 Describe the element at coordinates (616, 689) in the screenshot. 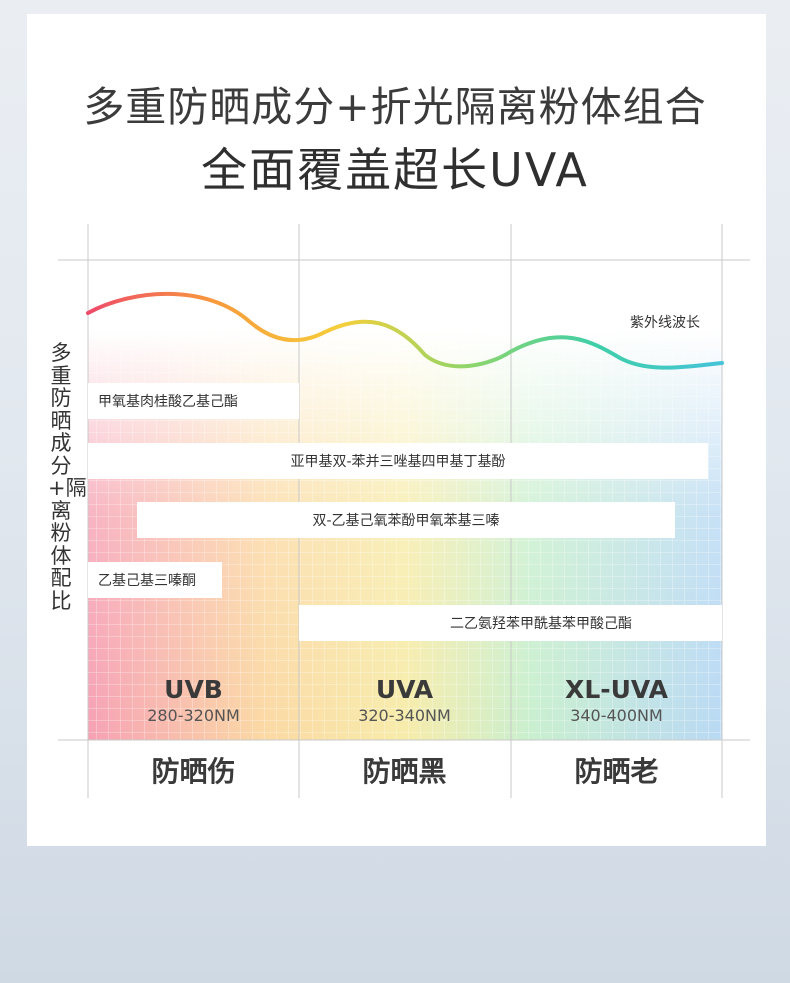

I see `band-name-xl-uva: XL-UVA` at that location.